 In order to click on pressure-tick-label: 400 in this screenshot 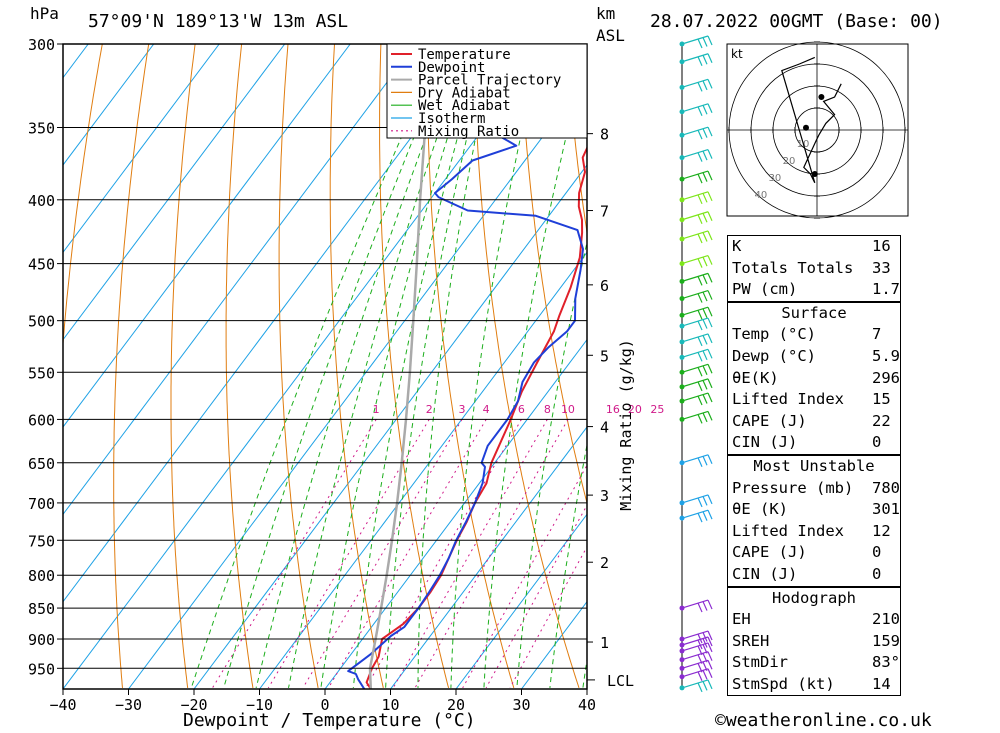, I will do `click(41, 201)`.